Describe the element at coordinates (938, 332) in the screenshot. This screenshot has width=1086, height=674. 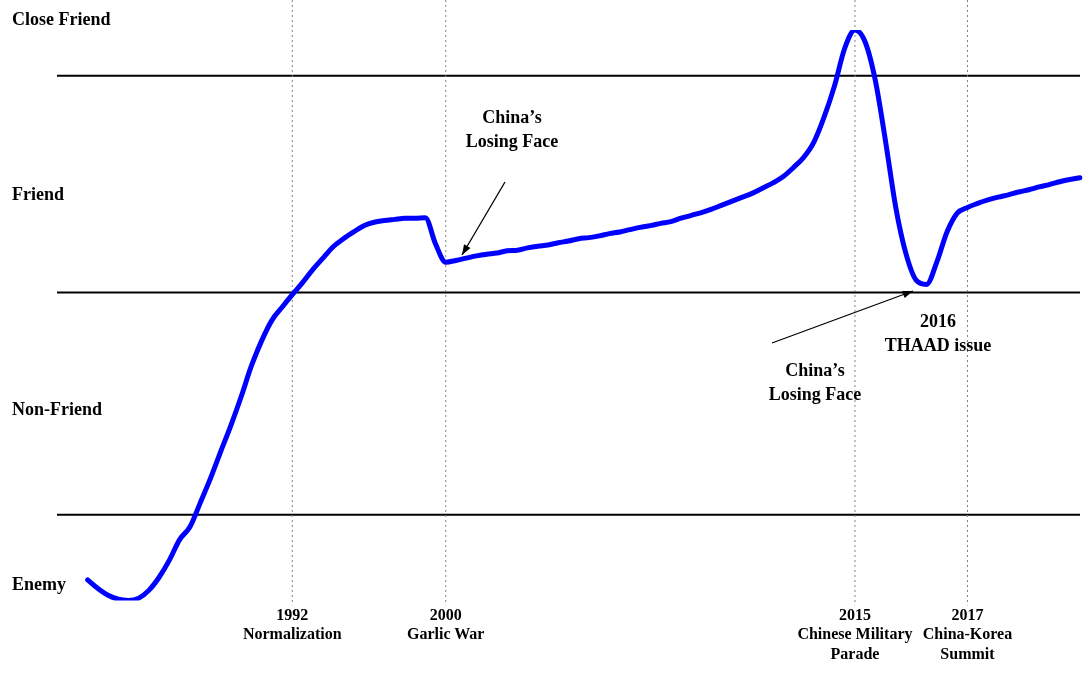
I see `annotation: 2016 THAAD issue` at that location.